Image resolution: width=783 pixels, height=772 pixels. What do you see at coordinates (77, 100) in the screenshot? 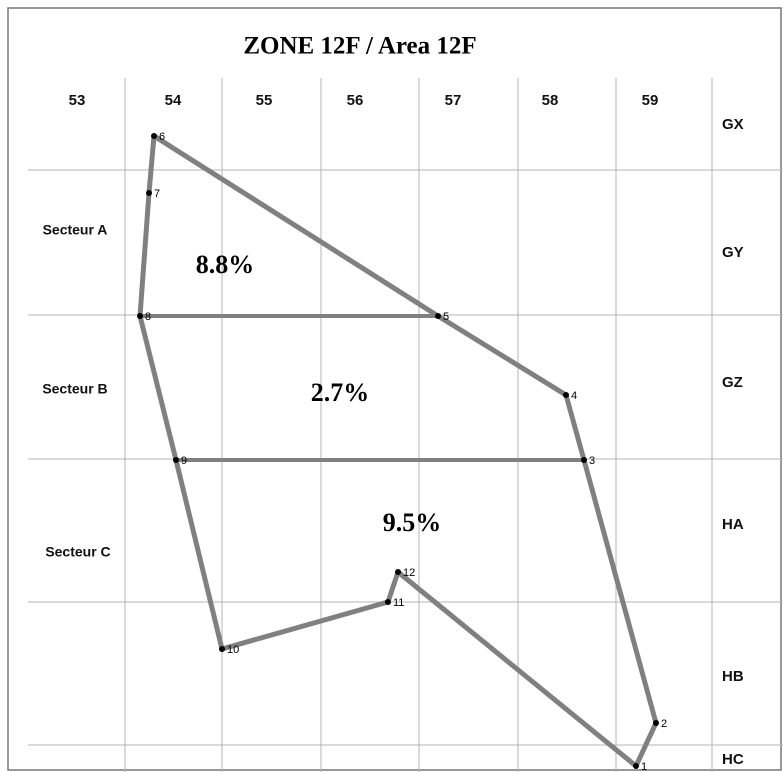
I see `column-label: 53` at bounding box center [77, 100].